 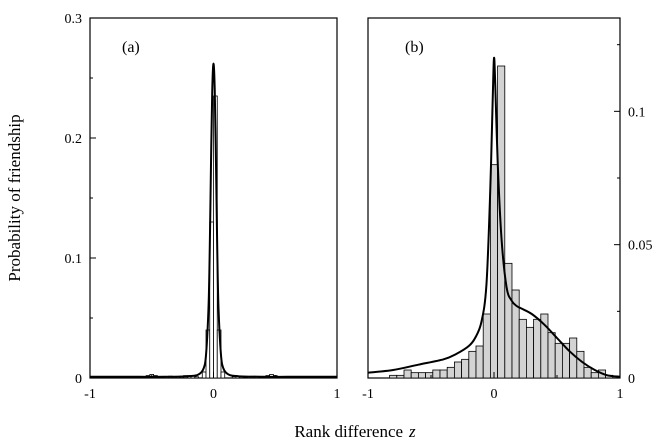 I want to click on panel-b-x-tick-label-1: 0, so click(x=494, y=394).